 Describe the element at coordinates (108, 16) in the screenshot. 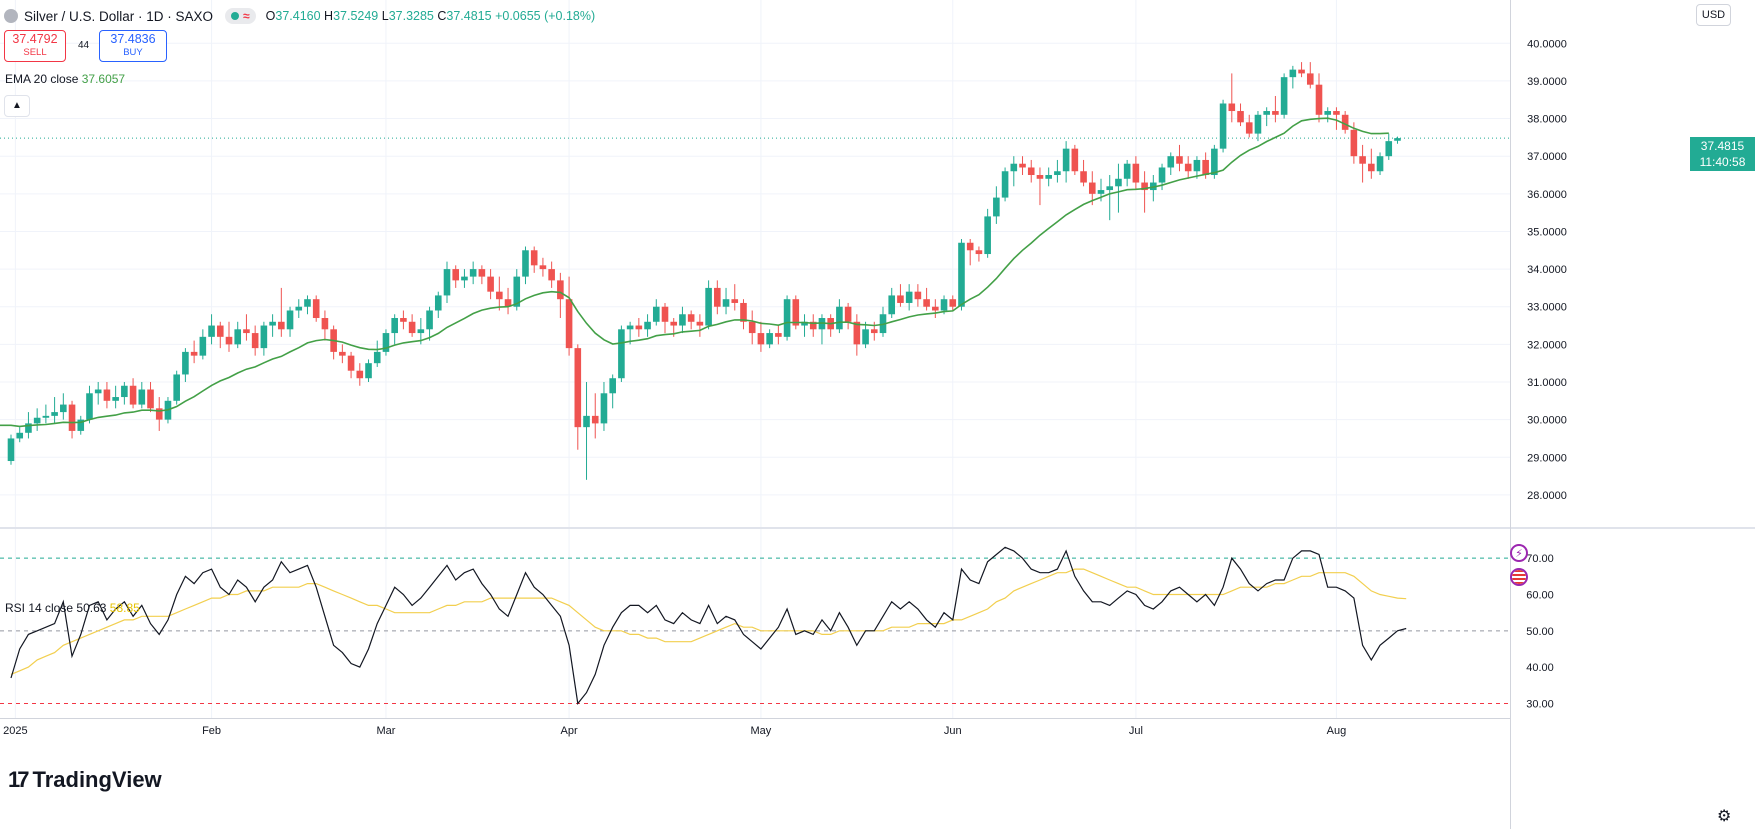

I see `symbol-info: Silver / U.S. Dollar · 1D · SAXO` at that location.